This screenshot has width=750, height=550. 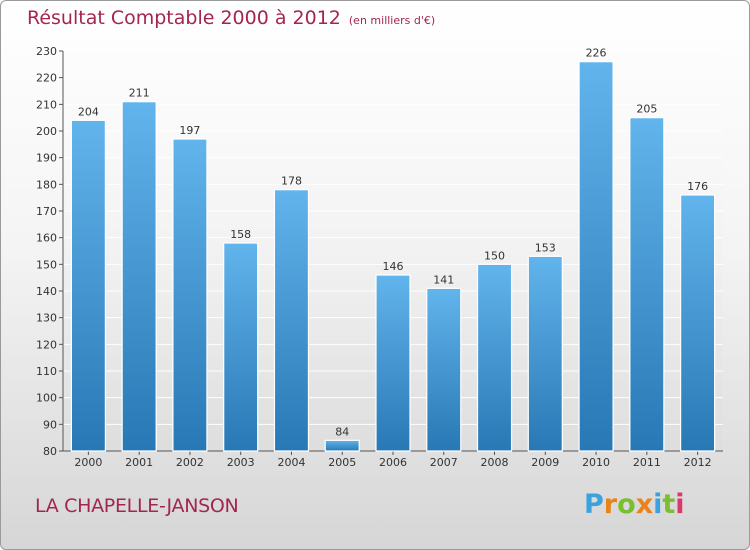 What do you see at coordinates (698, 323) in the screenshot?
I see `bar-2012` at bounding box center [698, 323].